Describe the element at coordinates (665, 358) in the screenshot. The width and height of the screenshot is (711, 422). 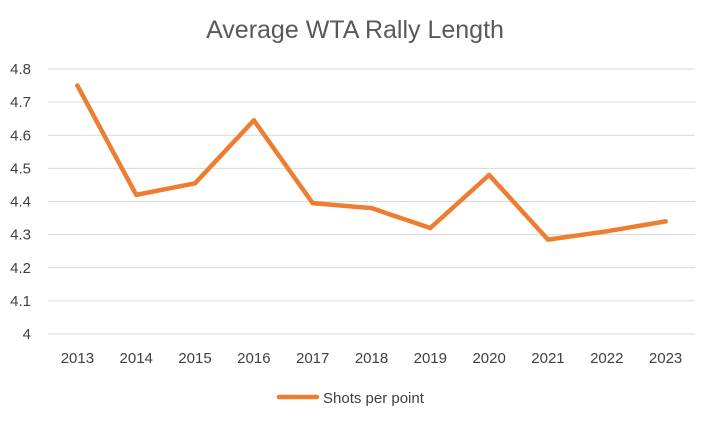
I see `x-tick-label: 2023` at that location.